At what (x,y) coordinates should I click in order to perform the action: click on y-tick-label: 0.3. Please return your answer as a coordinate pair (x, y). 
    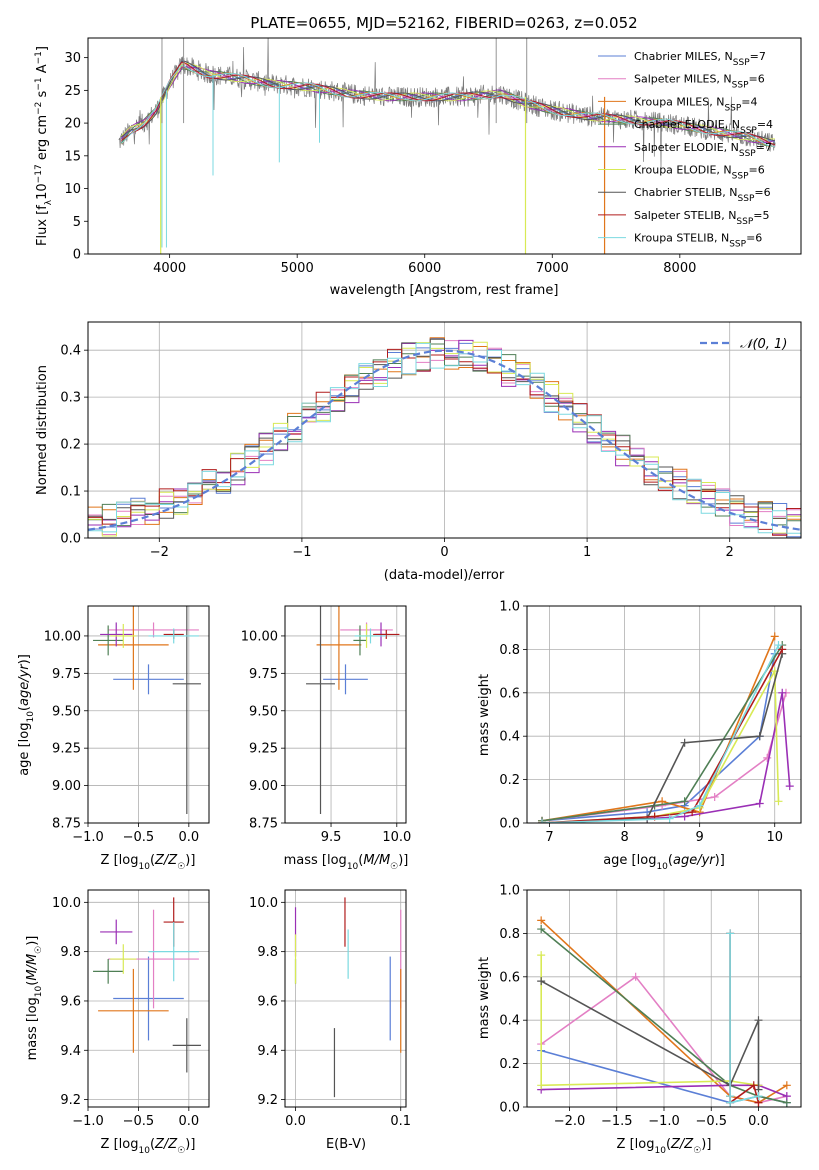
    Looking at the image, I should click on (70, 398).